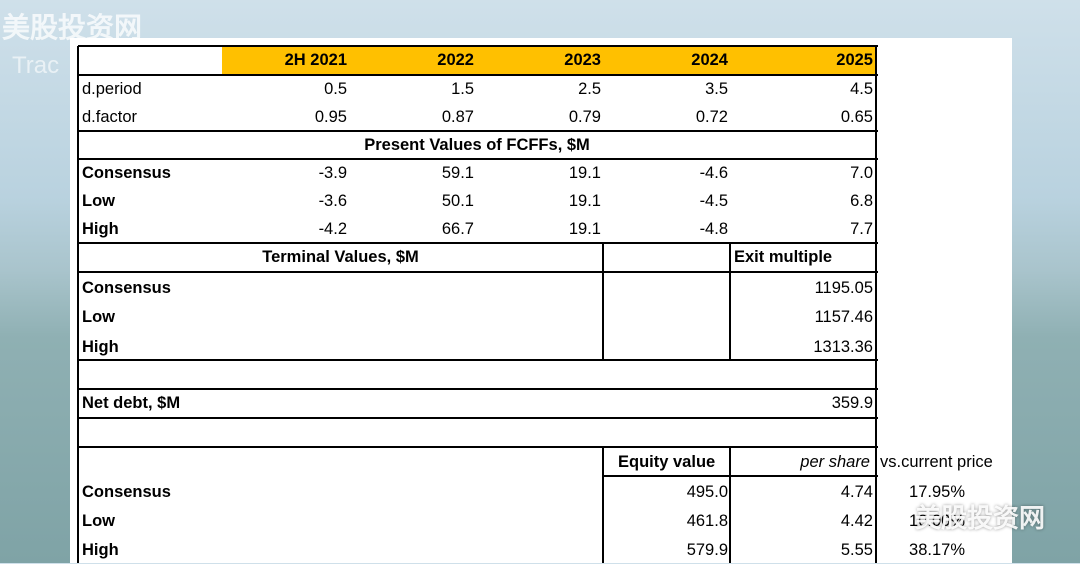 This screenshot has height=564, width=1080. I want to click on section-title: Present Values of FCFFs, $M, so click(477, 145).